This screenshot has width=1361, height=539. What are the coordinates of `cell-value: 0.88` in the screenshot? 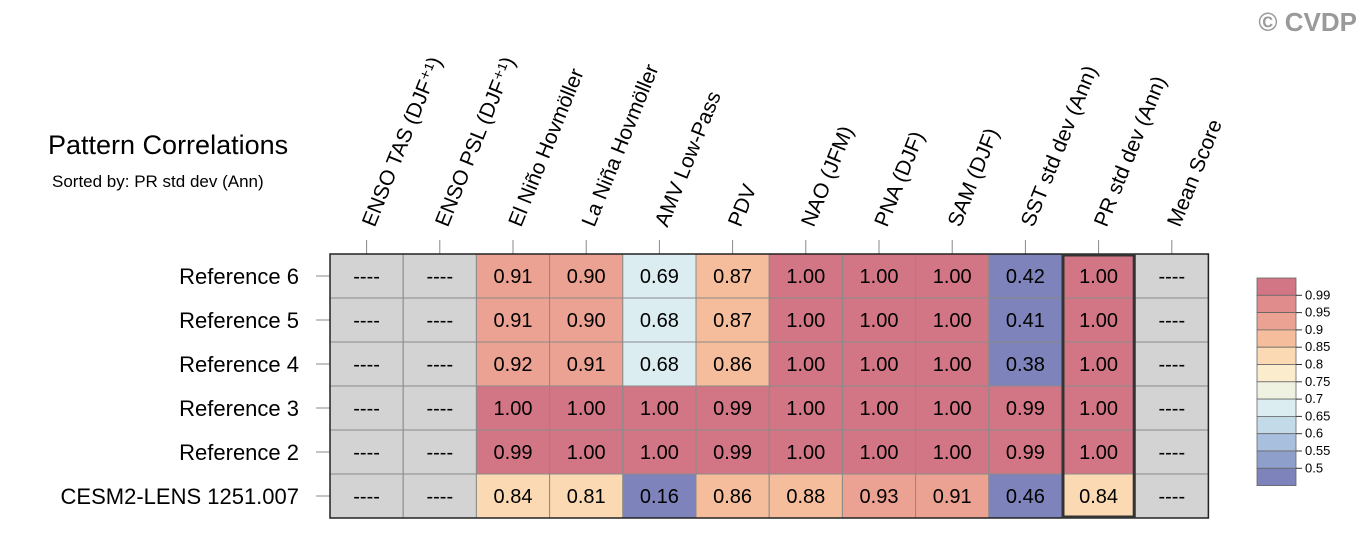 It's located at (805, 497).